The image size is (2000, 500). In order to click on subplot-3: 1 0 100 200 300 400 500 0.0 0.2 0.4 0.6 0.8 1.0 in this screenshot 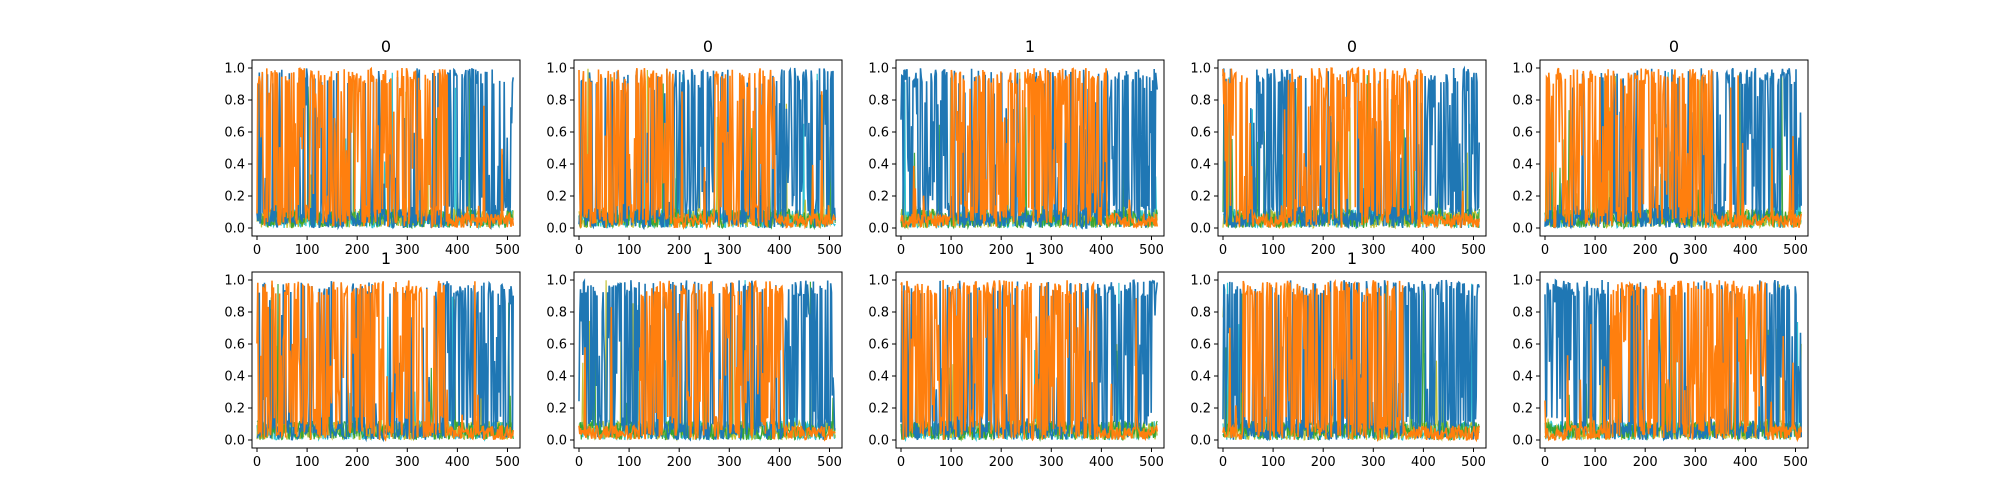, I will do `click(1016, 147)`.